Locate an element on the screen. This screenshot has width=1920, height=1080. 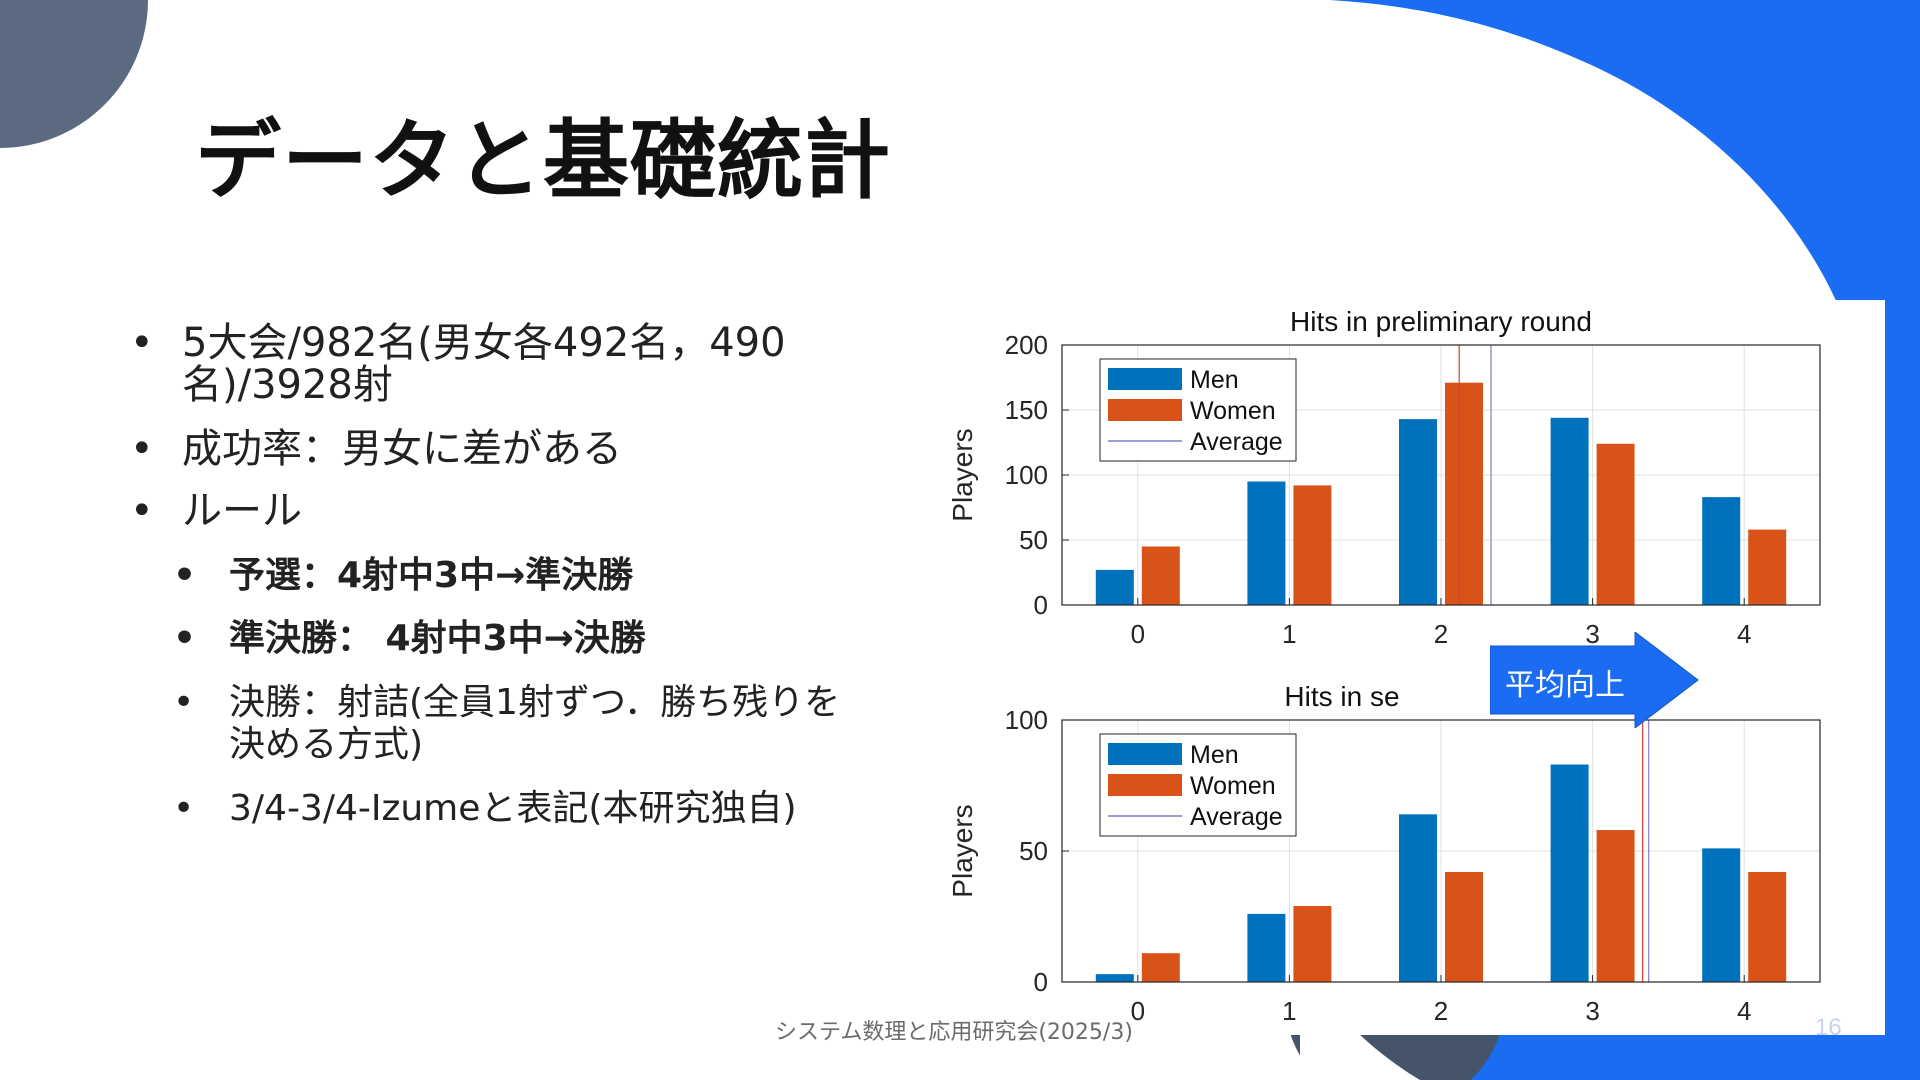
callout-label: 平均向上 is located at coordinates (1565, 685).